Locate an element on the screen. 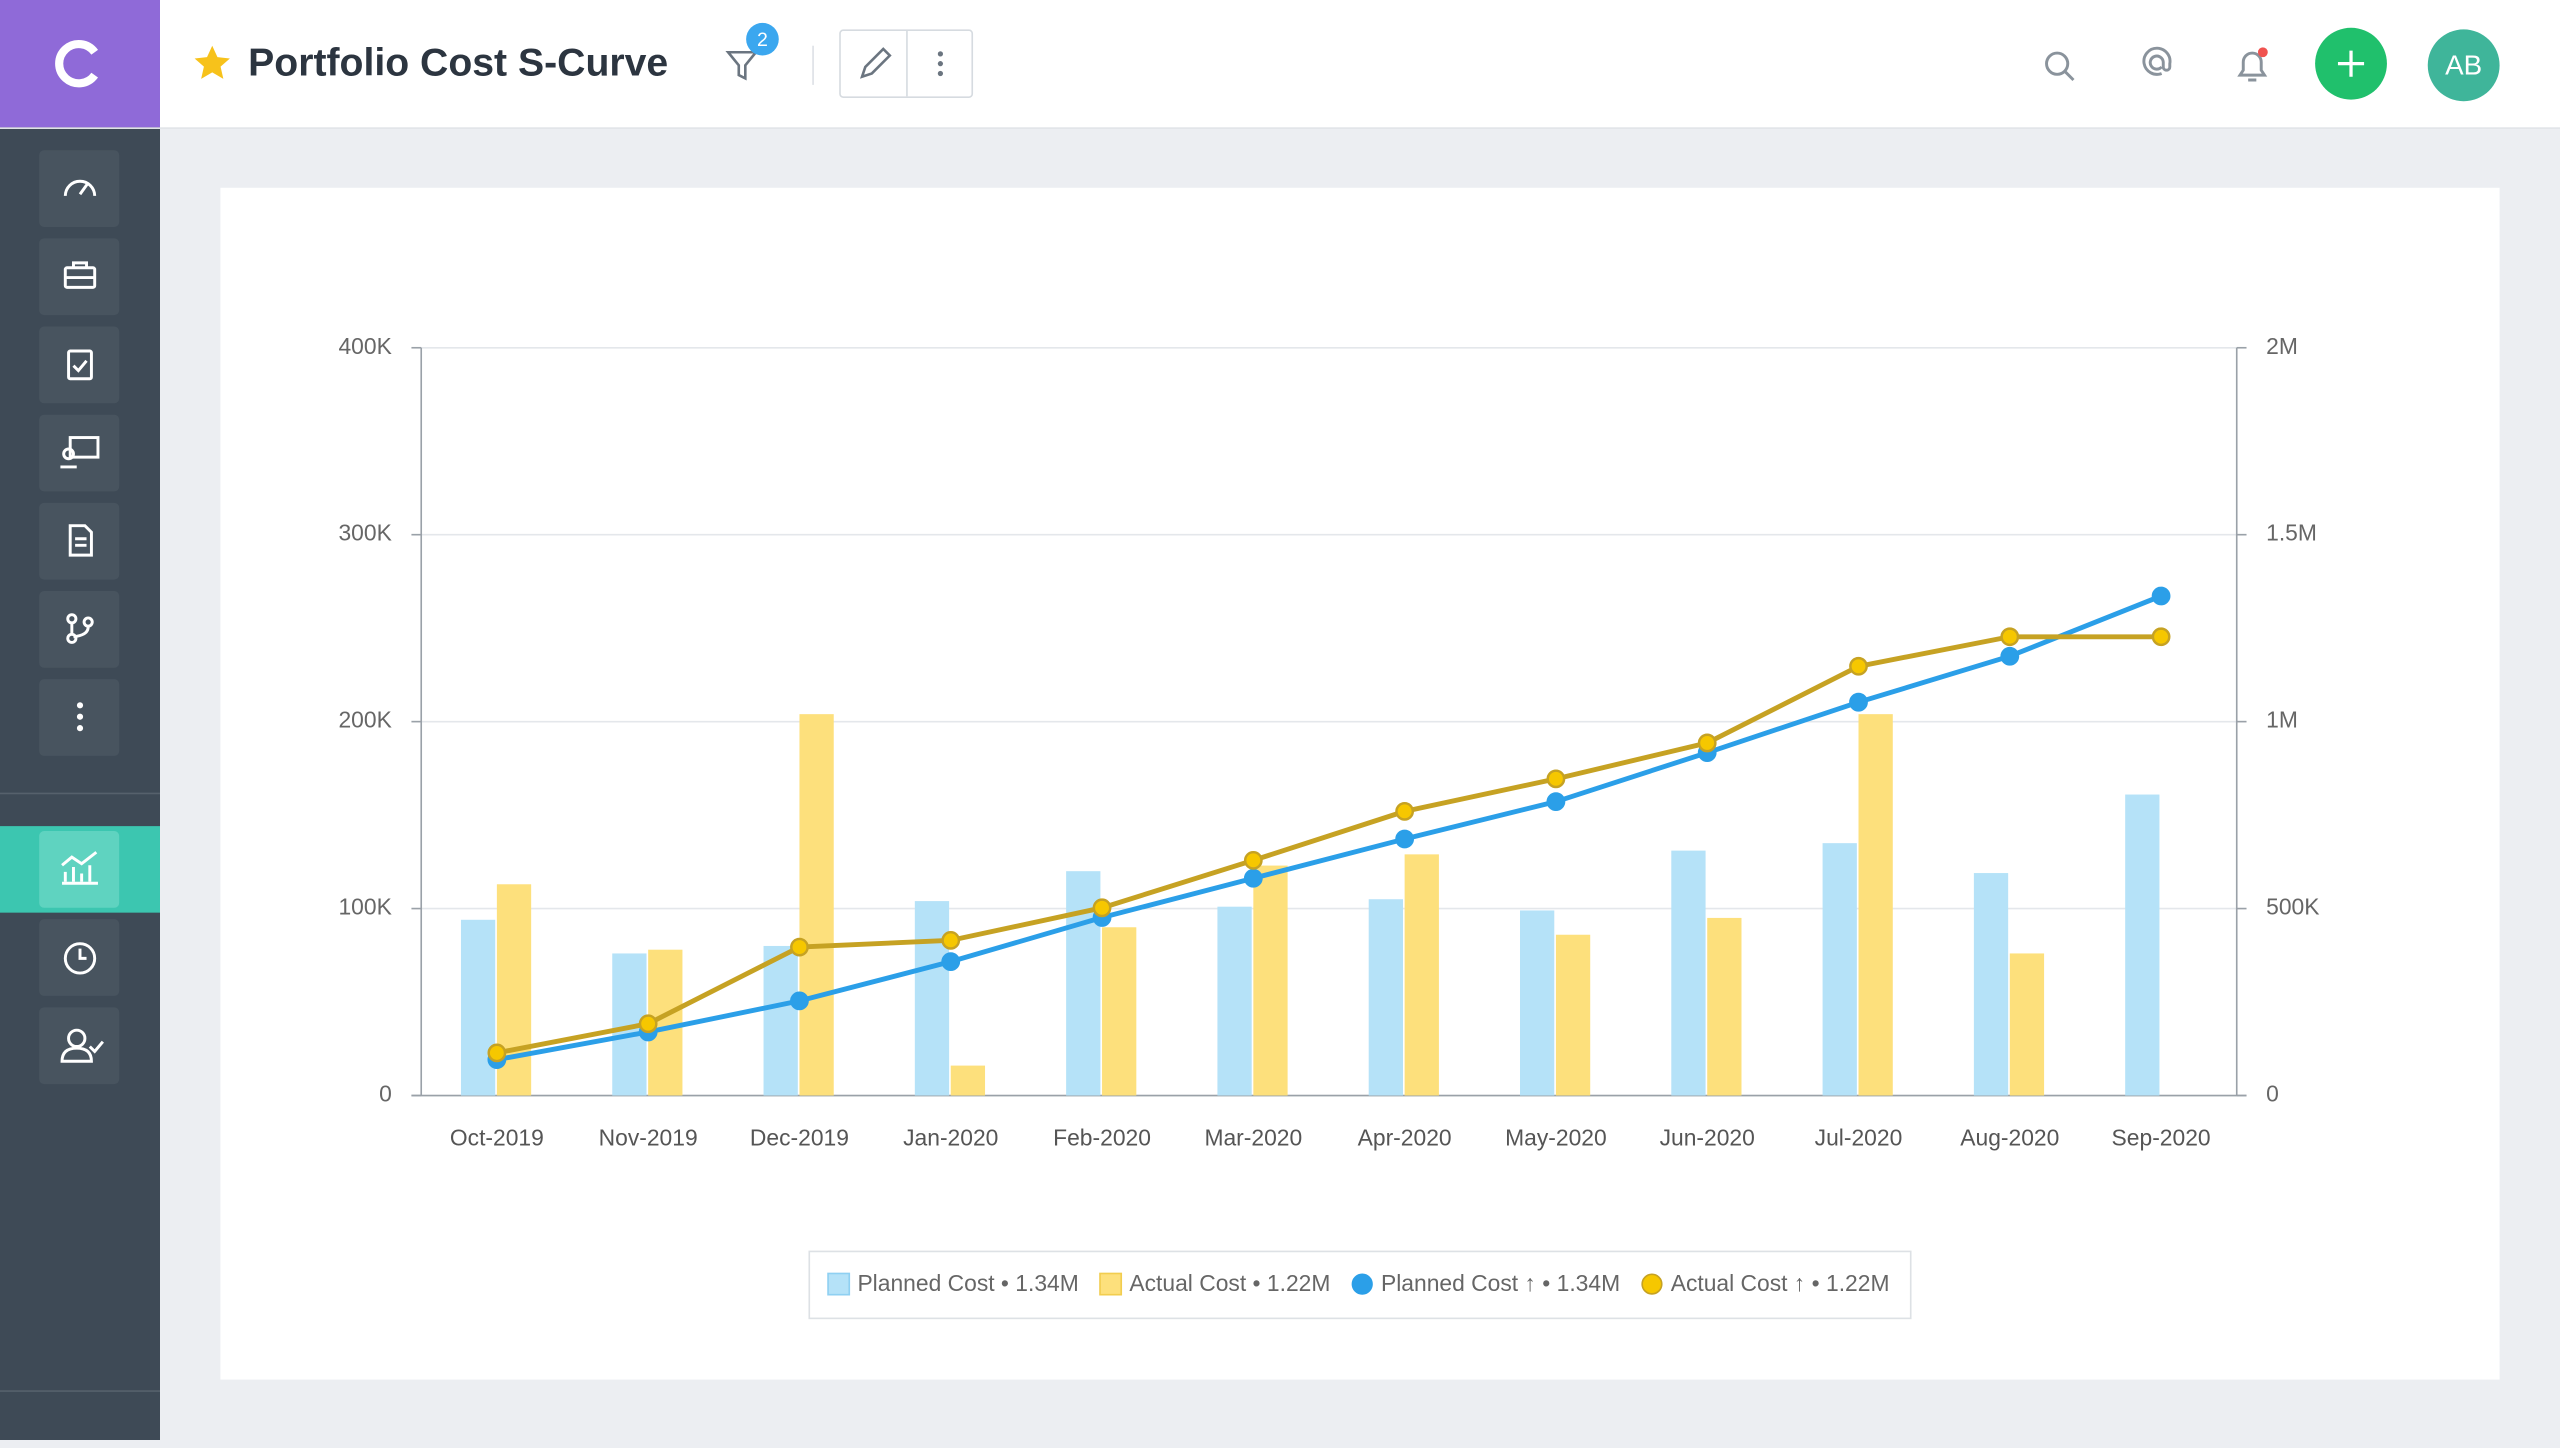  x-tick-label: Jul-2020 is located at coordinates (1859, 1138).